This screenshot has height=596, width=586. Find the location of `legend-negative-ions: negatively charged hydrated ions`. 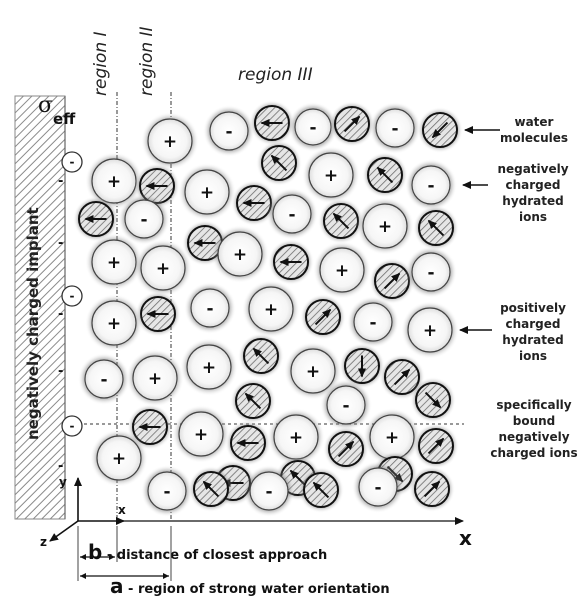

legend-negative-ions: negatively charged hydrated ions is located at coordinates (515, 193).